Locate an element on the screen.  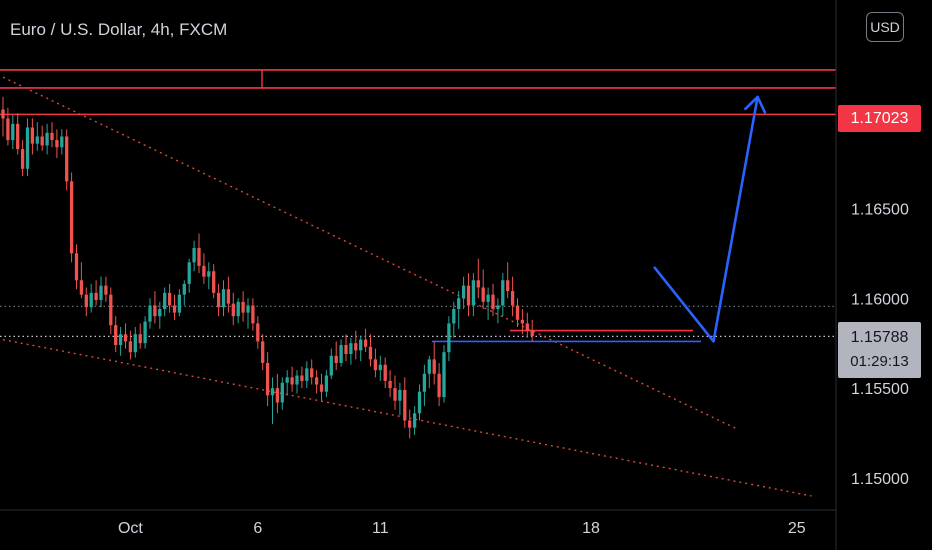
target-price-tag: 1.17023 is located at coordinates (879, 118).